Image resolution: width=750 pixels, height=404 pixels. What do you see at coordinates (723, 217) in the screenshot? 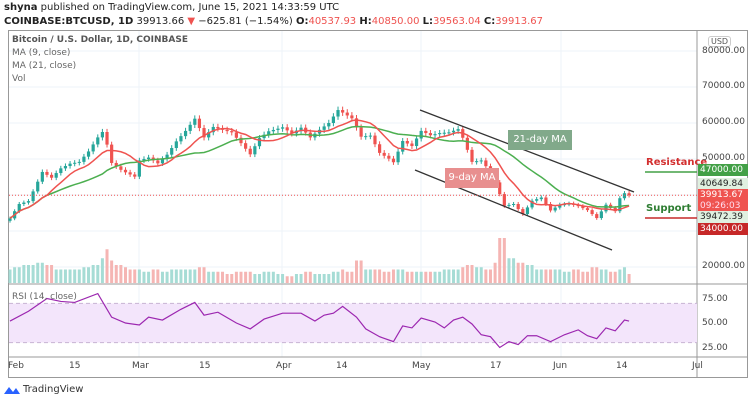
I see `low-price-tag: 39472.39` at bounding box center [723, 217].